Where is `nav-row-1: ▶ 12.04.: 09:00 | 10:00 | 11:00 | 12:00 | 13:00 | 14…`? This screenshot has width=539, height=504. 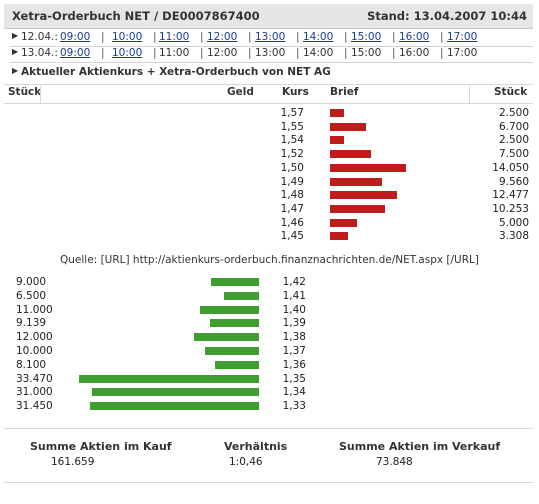 nav-row-1: ▶ 12.04.: 09:00 | 10:00 | 11:00 | 12:00 | 13:00 | 14… is located at coordinates (268, 38).